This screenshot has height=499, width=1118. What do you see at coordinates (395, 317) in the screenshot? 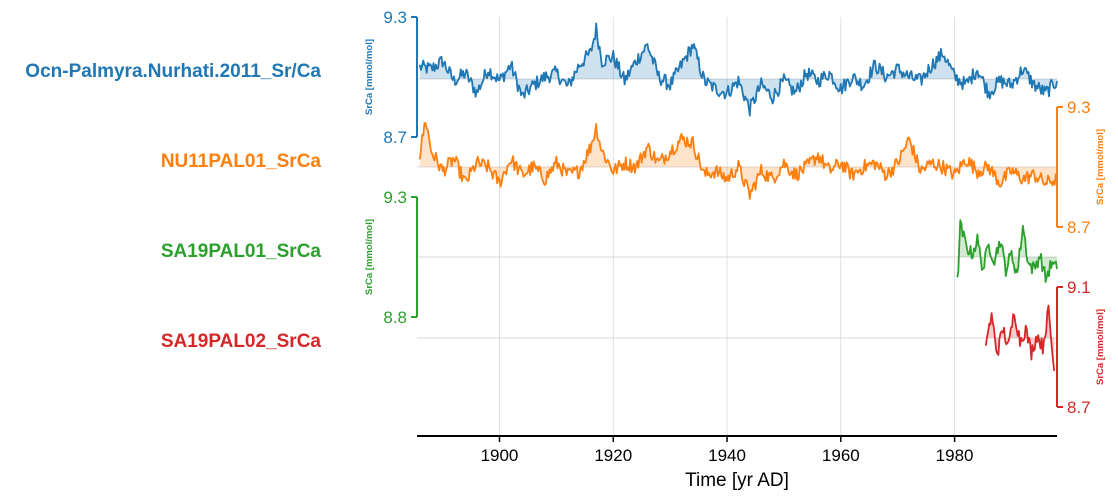
I see `y-tick-label: 8.8` at bounding box center [395, 317].